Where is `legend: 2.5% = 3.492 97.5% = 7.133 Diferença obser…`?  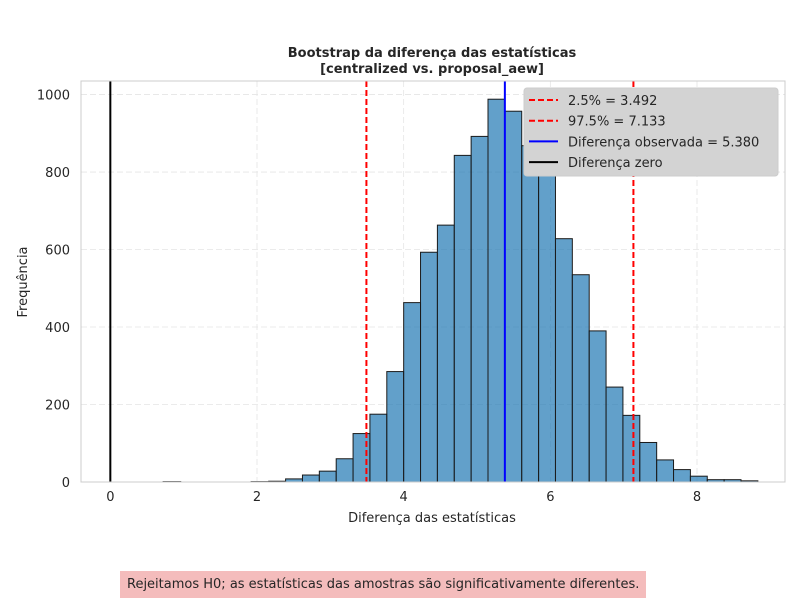
legend: 2.5% = 3.492 97.5% = 7.133 Diferença obser… is located at coordinates (651, 132).